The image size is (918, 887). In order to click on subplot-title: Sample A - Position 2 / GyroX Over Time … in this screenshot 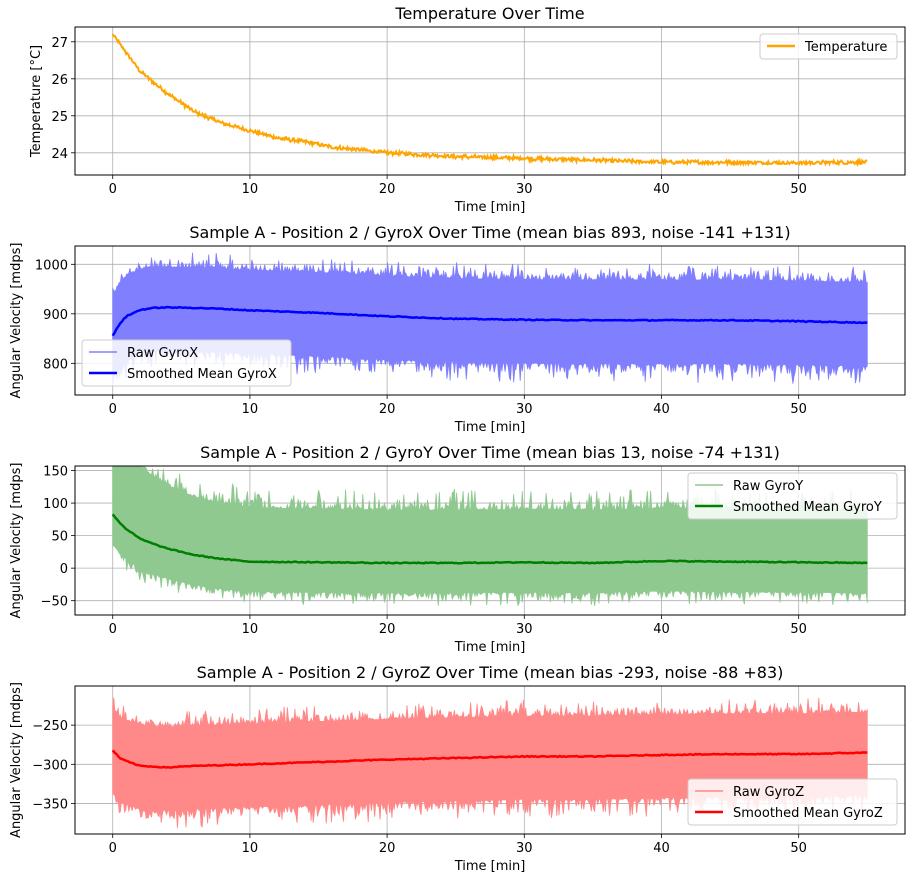, I will do `click(489, 232)`.